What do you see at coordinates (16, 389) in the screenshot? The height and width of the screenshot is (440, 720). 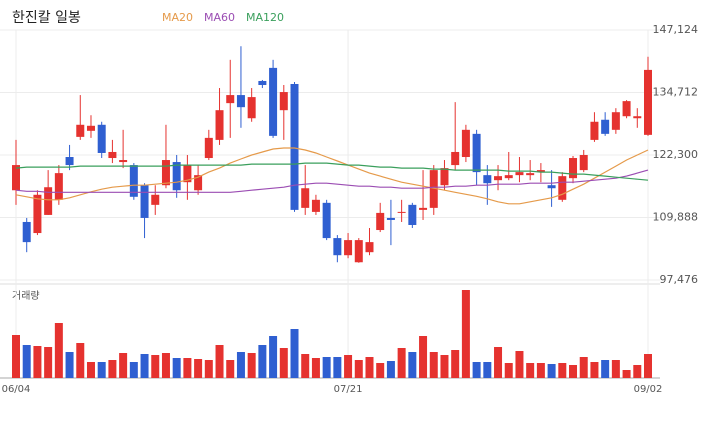 I see `x-tick-label: 06/04` at bounding box center [16, 389].